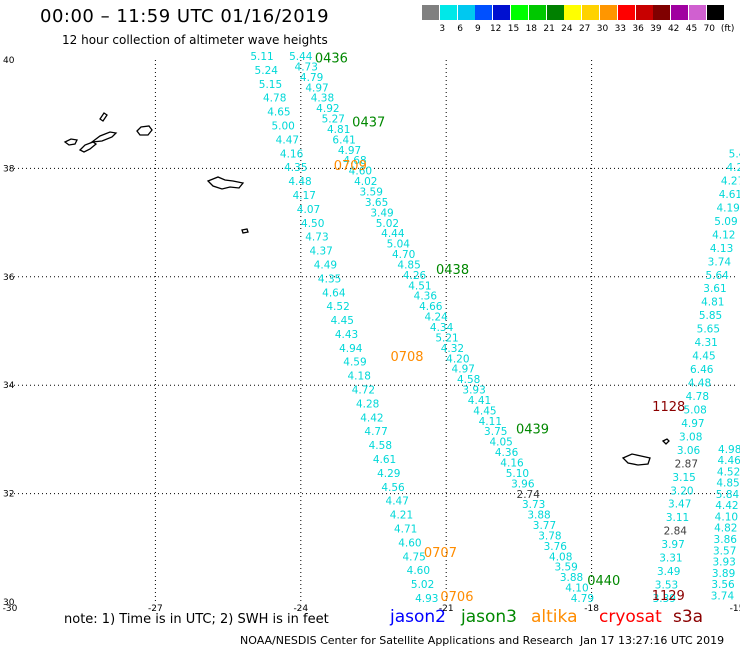  Describe the element at coordinates (349, 151) in the screenshot. I see `swh-reading: 4.97` at that location.